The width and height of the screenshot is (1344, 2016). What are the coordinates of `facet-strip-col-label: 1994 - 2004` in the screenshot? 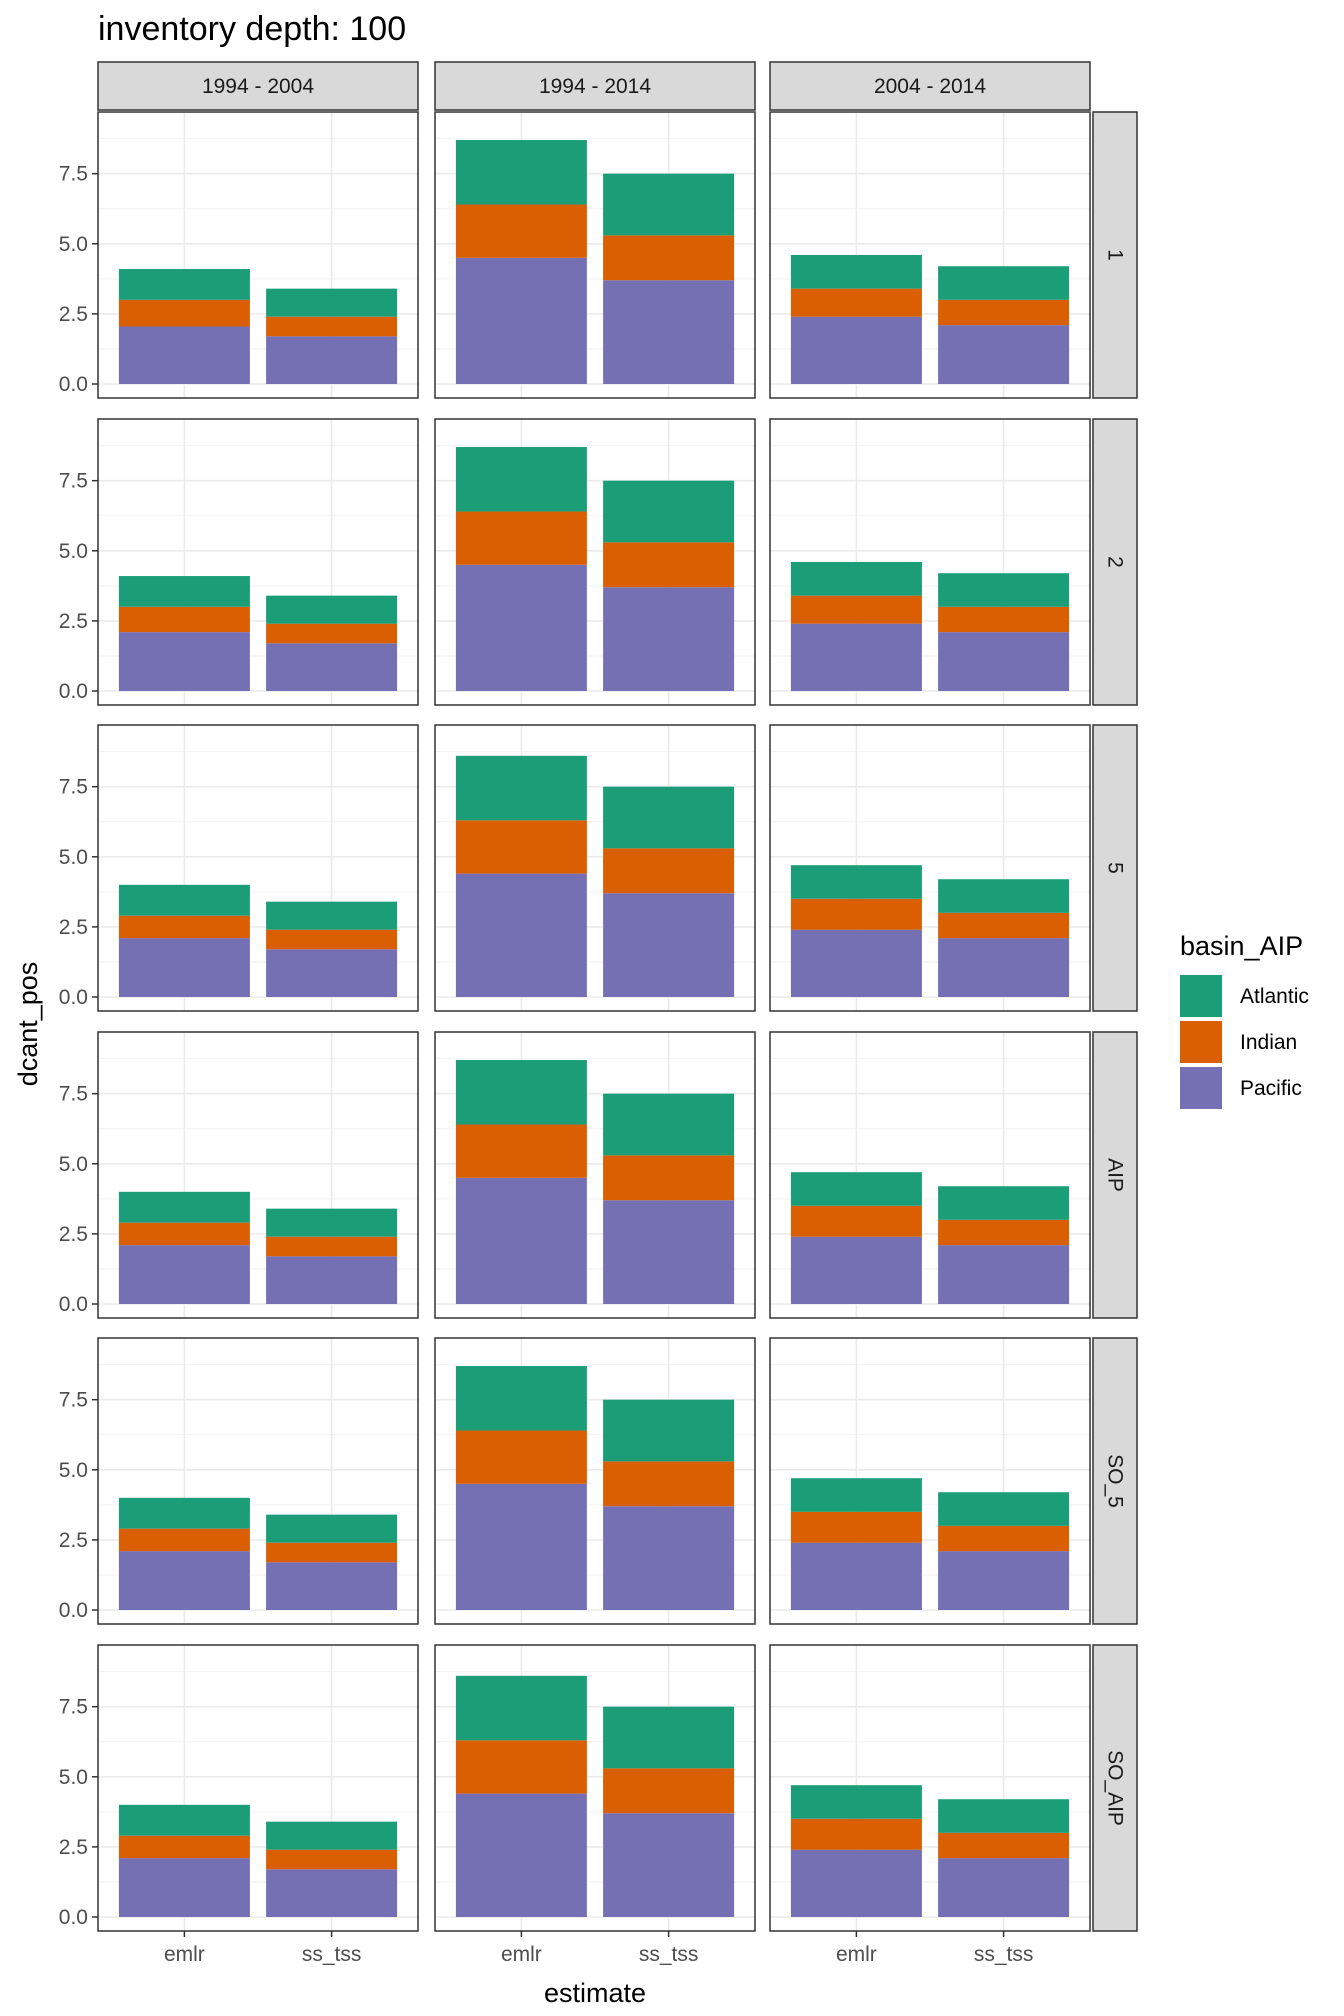 It's located at (258, 86).